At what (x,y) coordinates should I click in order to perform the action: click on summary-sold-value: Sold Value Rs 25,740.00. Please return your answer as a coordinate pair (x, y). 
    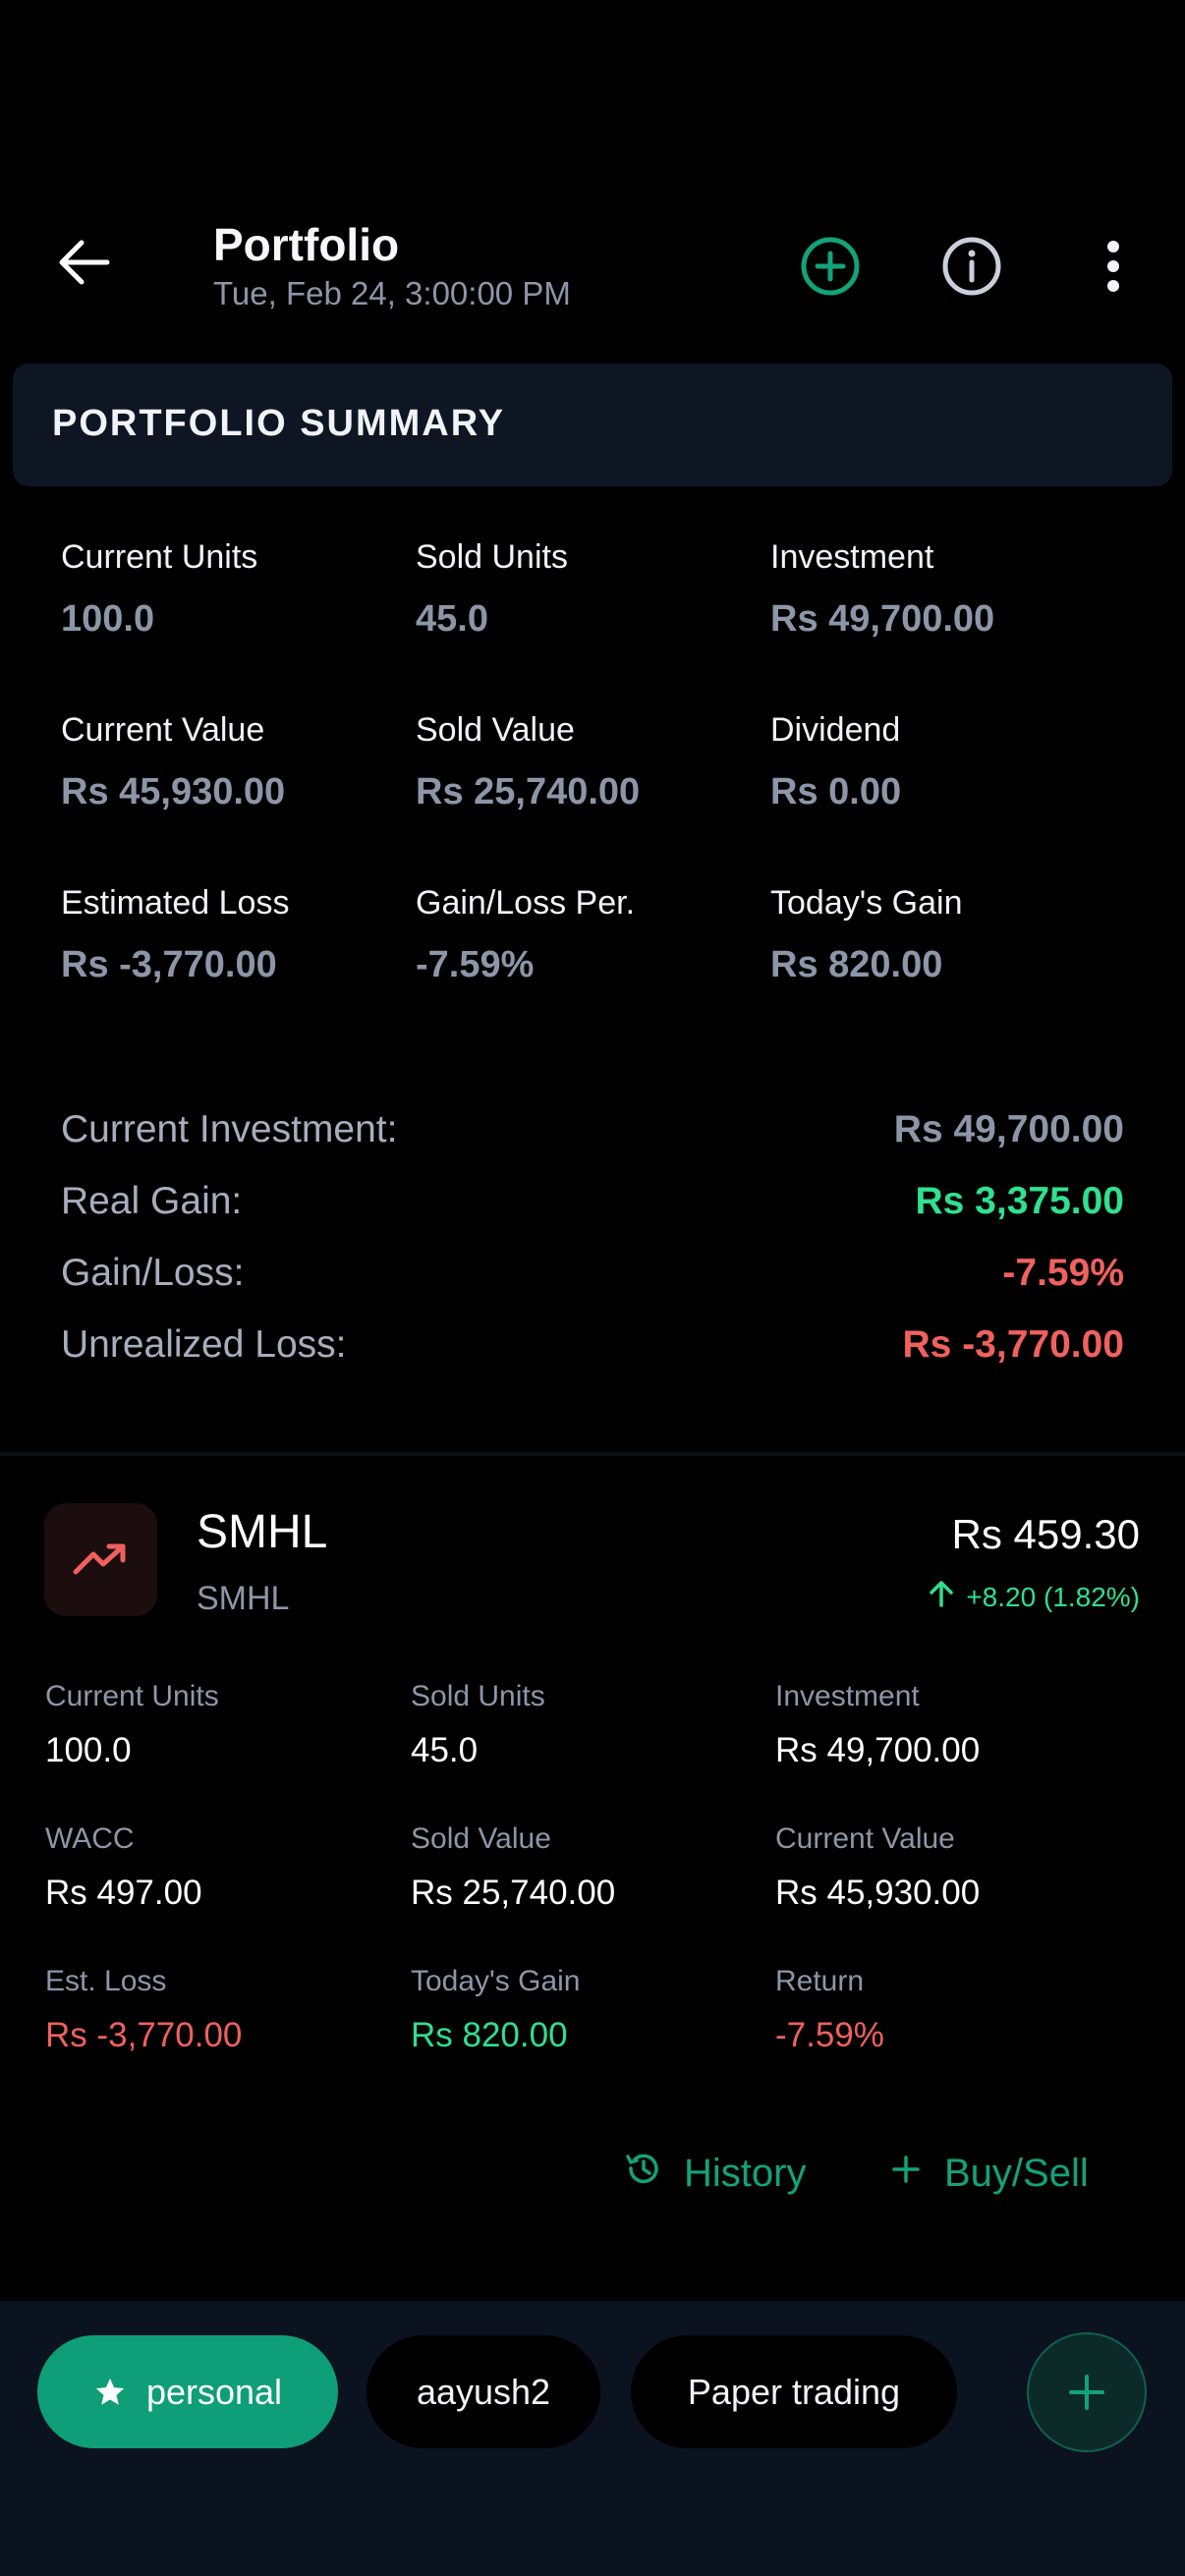
    Looking at the image, I should click on (583, 762).